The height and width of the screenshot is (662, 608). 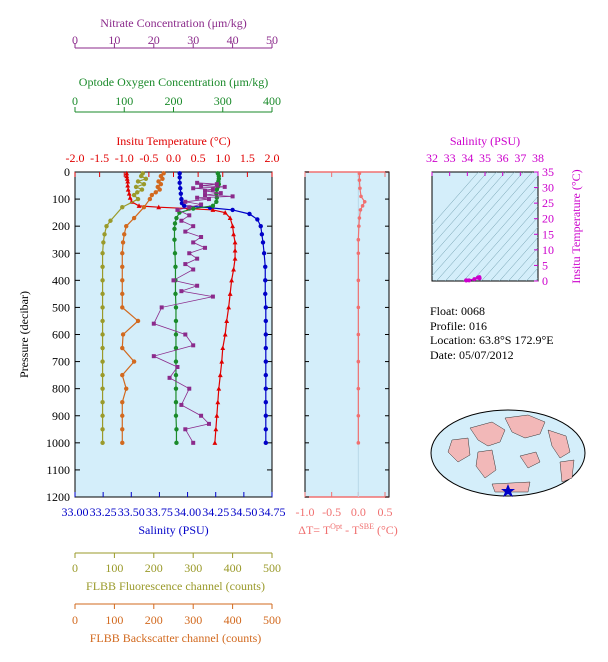 What do you see at coordinates (124, 158) in the screenshot?
I see `temperature-tick-label: -1.0` at bounding box center [124, 158].